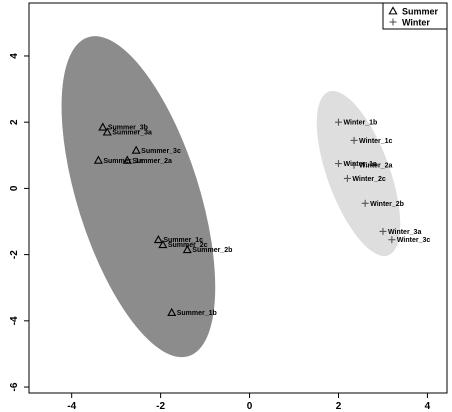 This screenshot has width=452, height=412. What do you see at coordinates (393, 22) in the screenshot?
I see `legend-marker-winter` at bounding box center [393, 22].